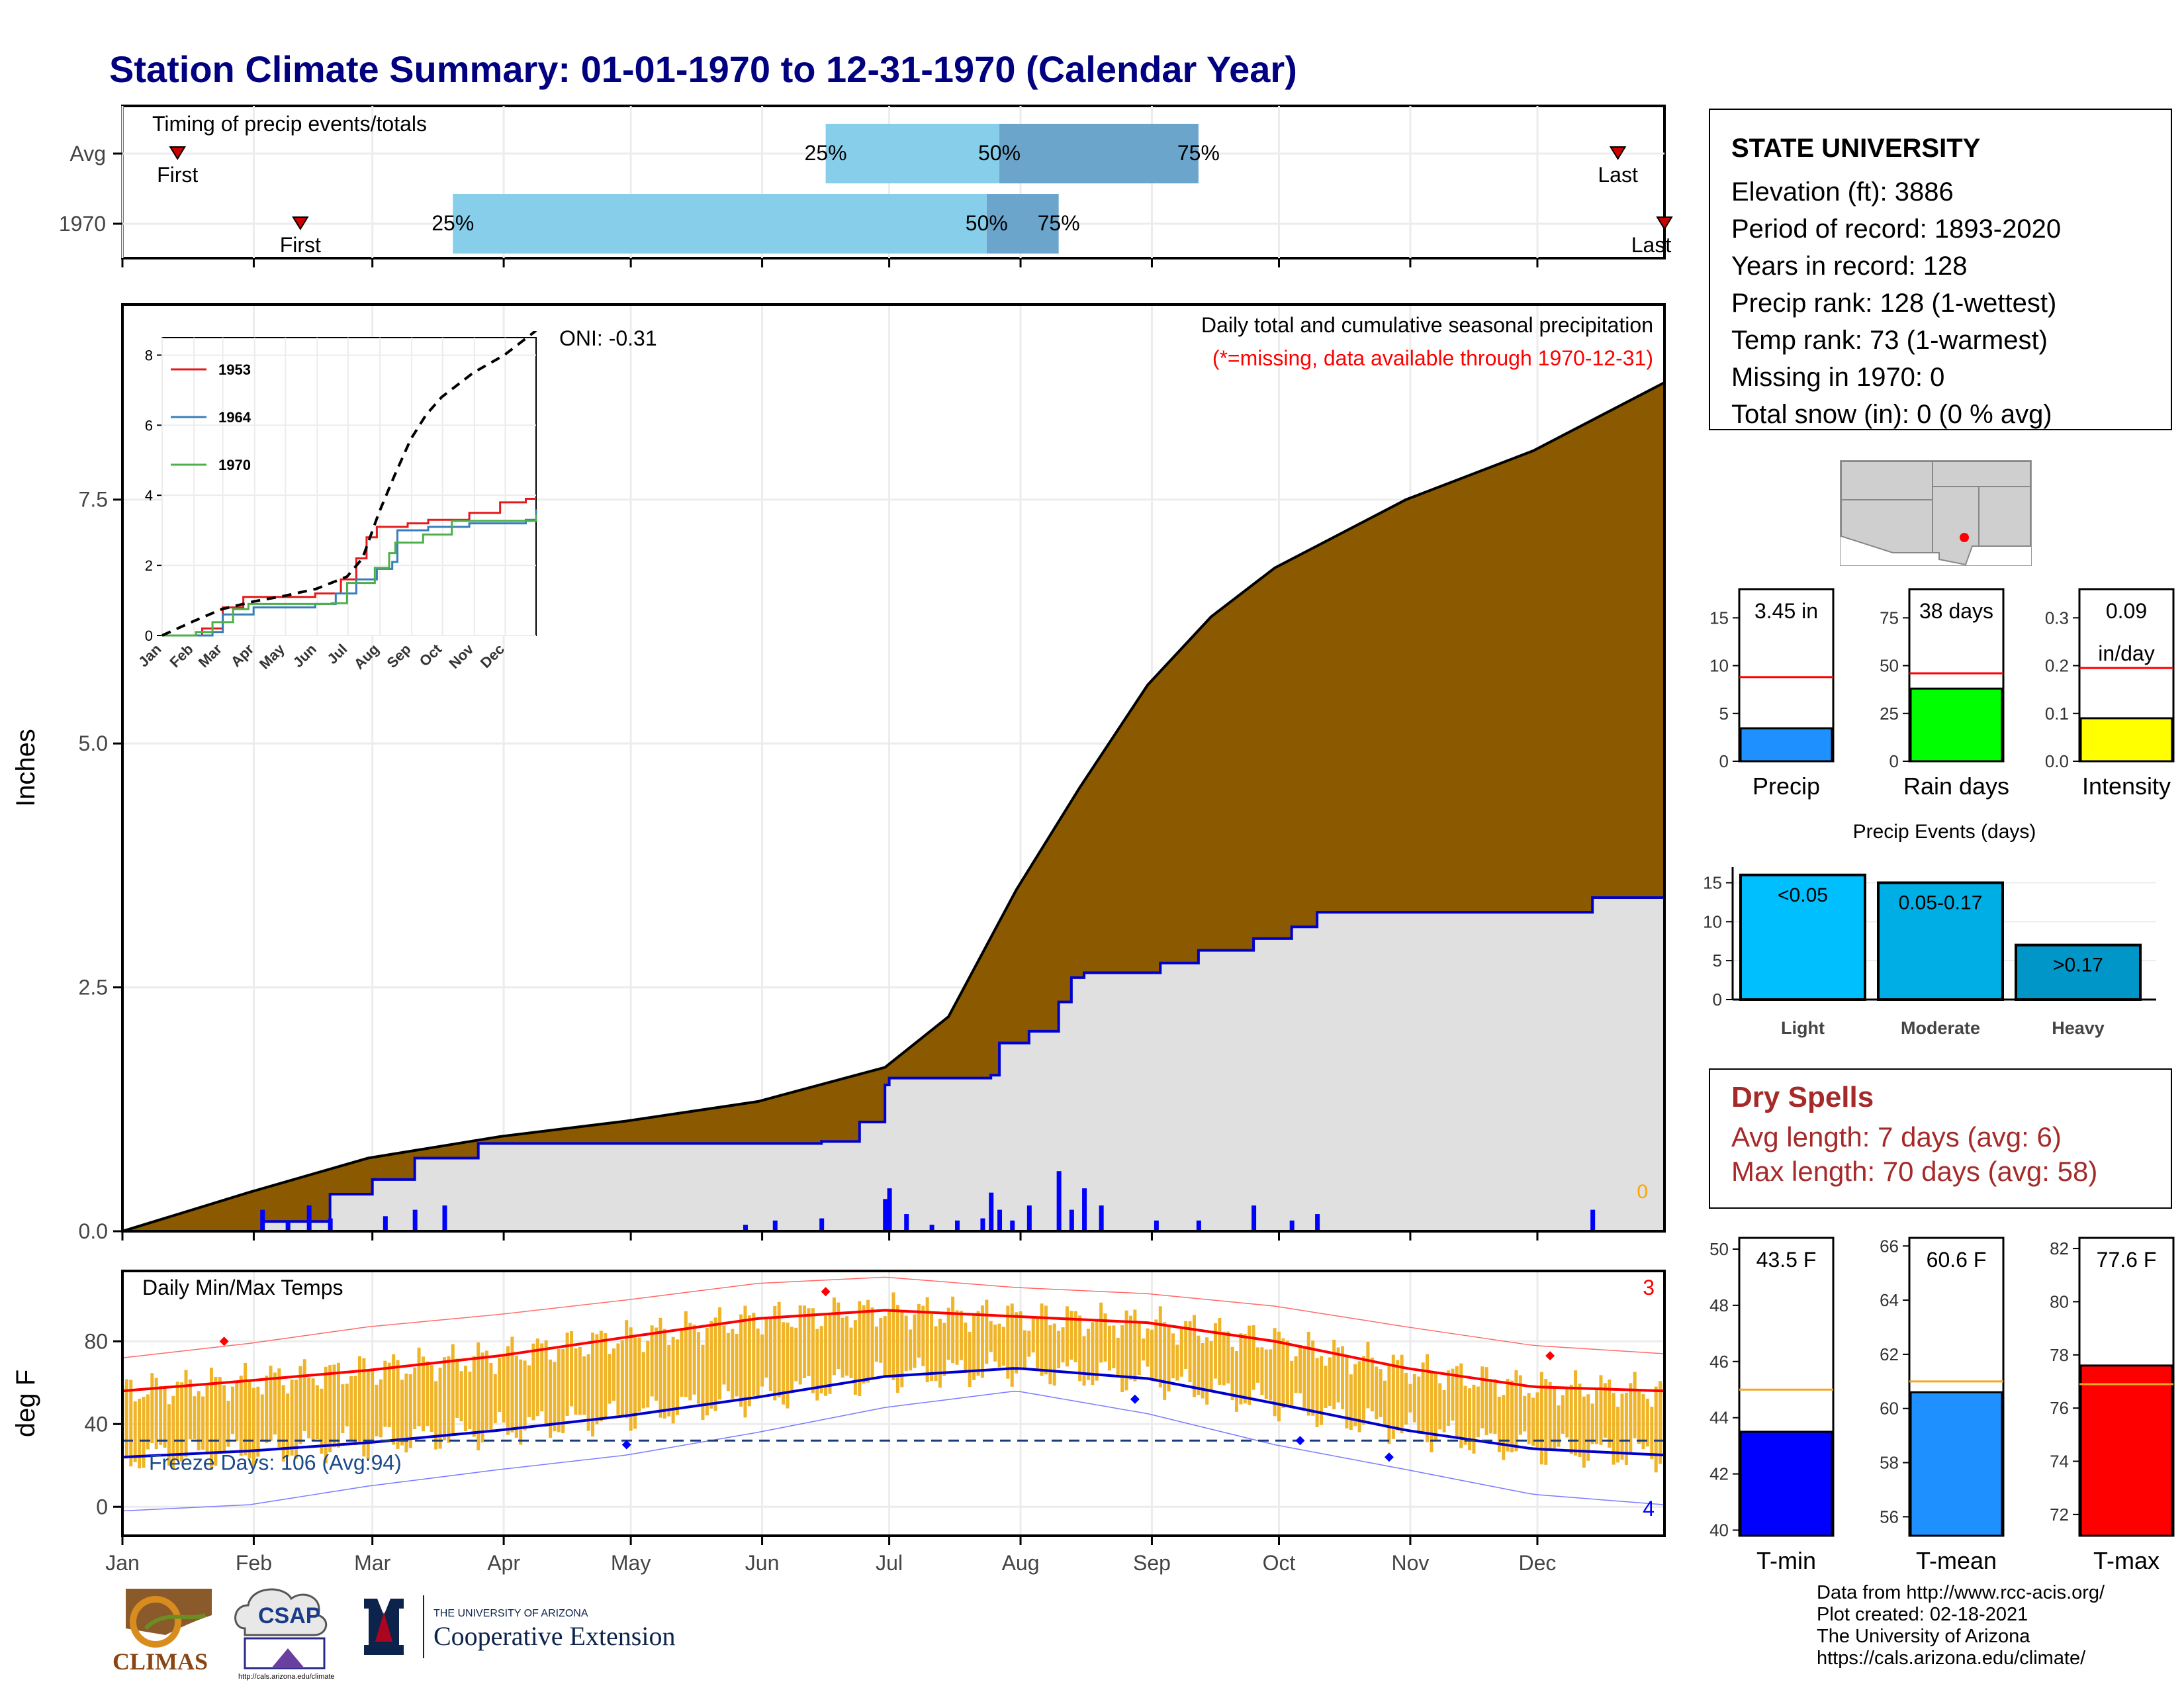 This screenshot has height=1688, width=2184. Describe the element at coordinates (1922, 1614) in the screenshot. I see `credit-plot-date: Plot created: 02-18-2021` at that location.